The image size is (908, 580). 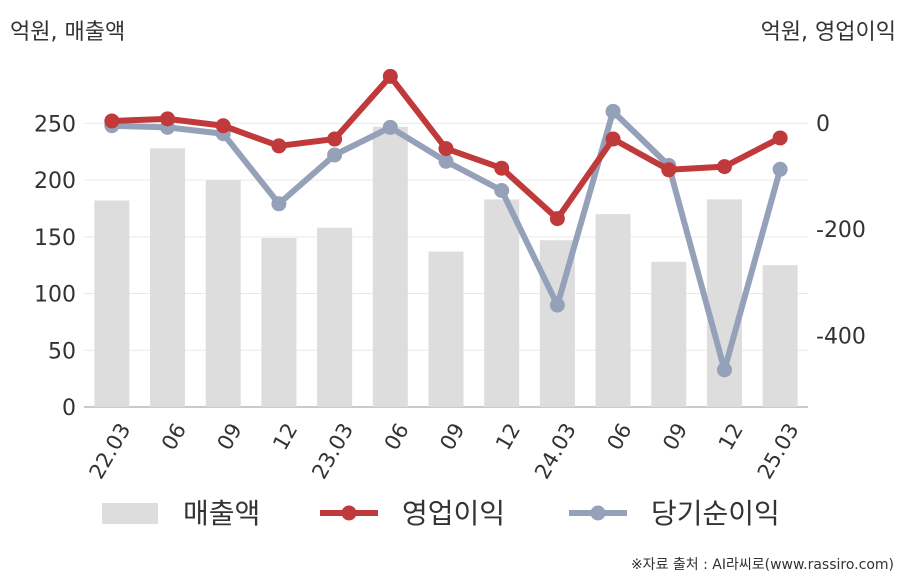 I want to click on left-tick-label: 150, so click(x=55, y=238).